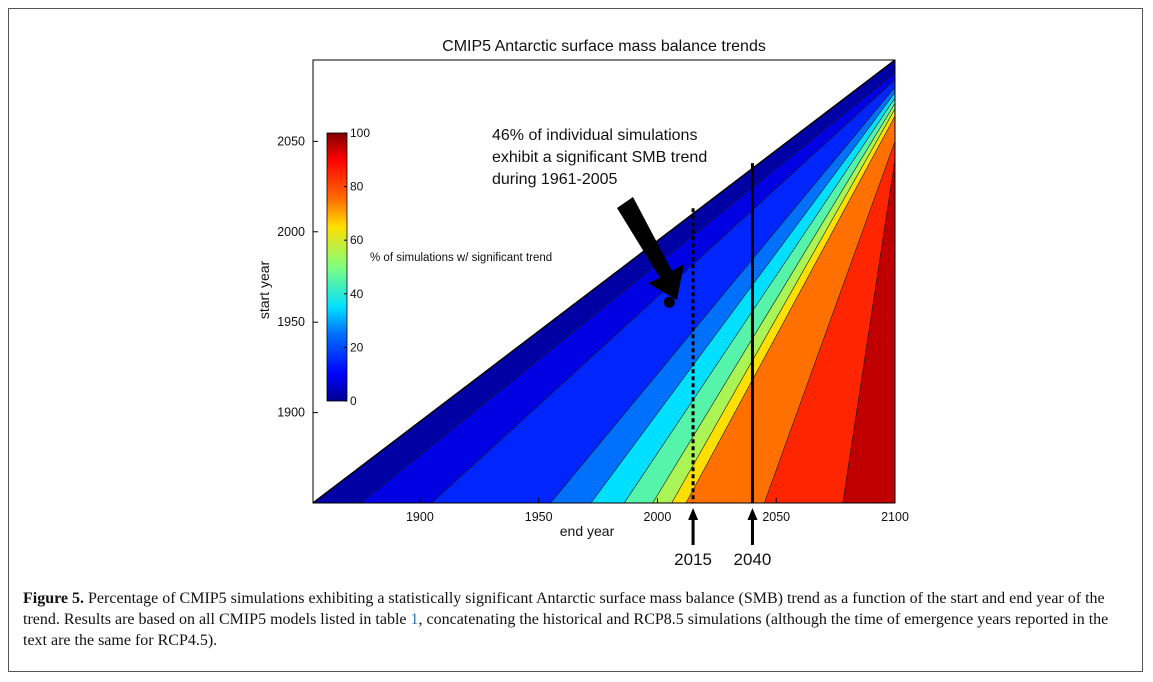 This screenshot has width=1153, height=682. Describe the element at coordinates (658, 517) in the screenshot. I see `x-tick-label: 2000` at that location.